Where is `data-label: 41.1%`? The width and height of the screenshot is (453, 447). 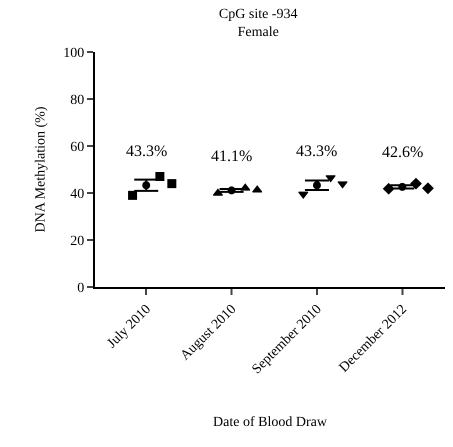
data-label: 41.1% is located at coordinates (231, 156).